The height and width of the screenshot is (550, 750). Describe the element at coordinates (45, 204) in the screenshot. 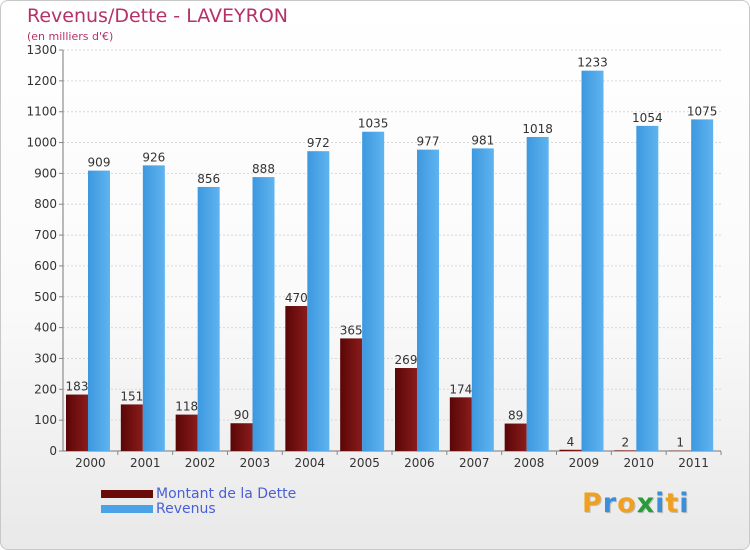

I see `y-tick-label: 800` at that location.